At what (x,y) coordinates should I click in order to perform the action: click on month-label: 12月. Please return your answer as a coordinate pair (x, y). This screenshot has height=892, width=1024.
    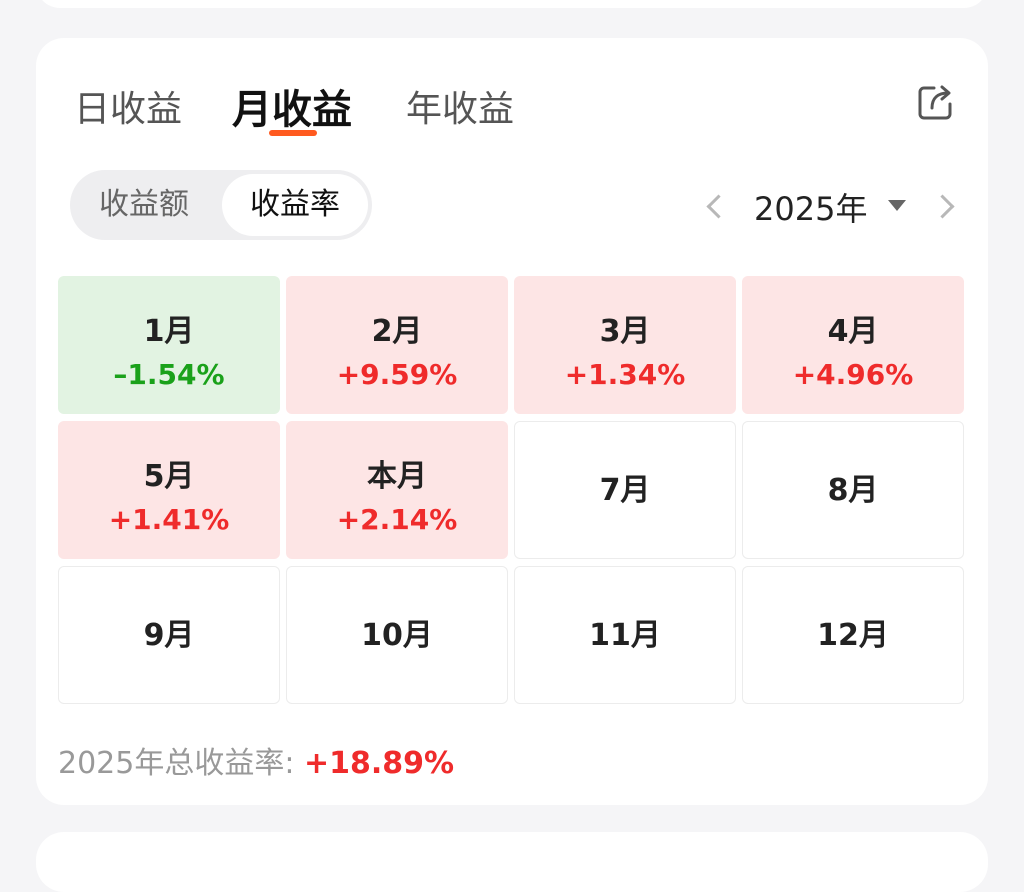
    Looking at the image, I should click on (853, 635).